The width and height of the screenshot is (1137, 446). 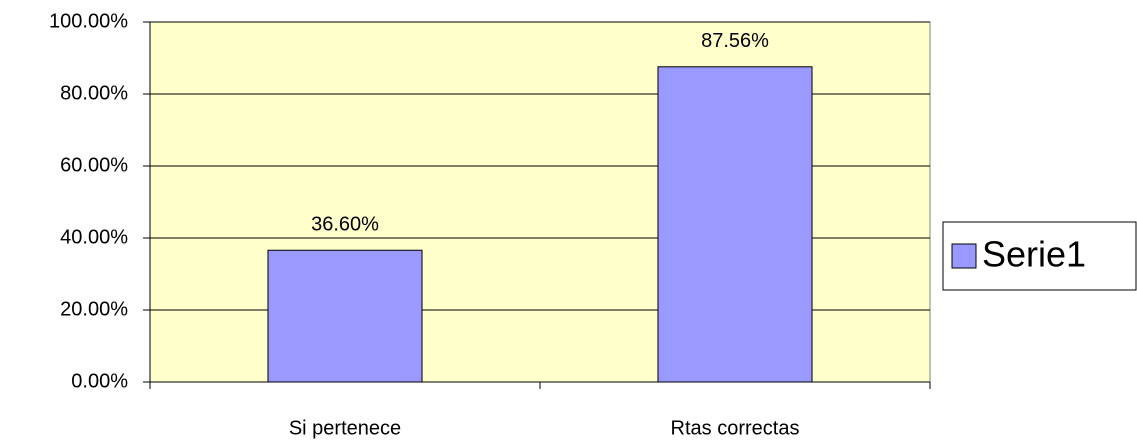 I want to click on data-label: 36.60%, so click(x=345, y=225).